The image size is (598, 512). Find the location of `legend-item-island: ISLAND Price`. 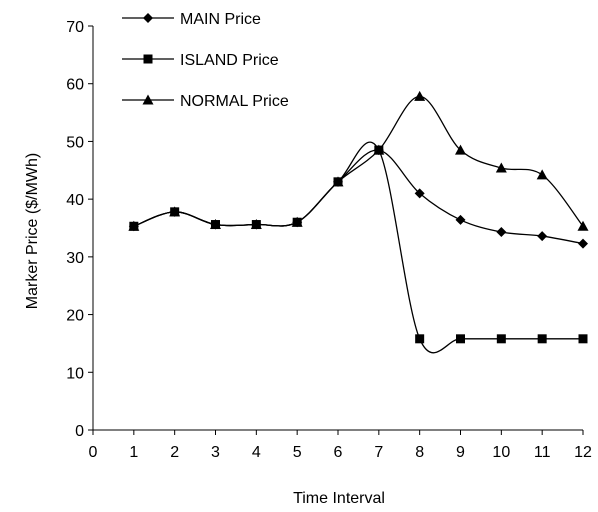

legend-item-island: ISLAND Price is located at coordinates (200, 60).